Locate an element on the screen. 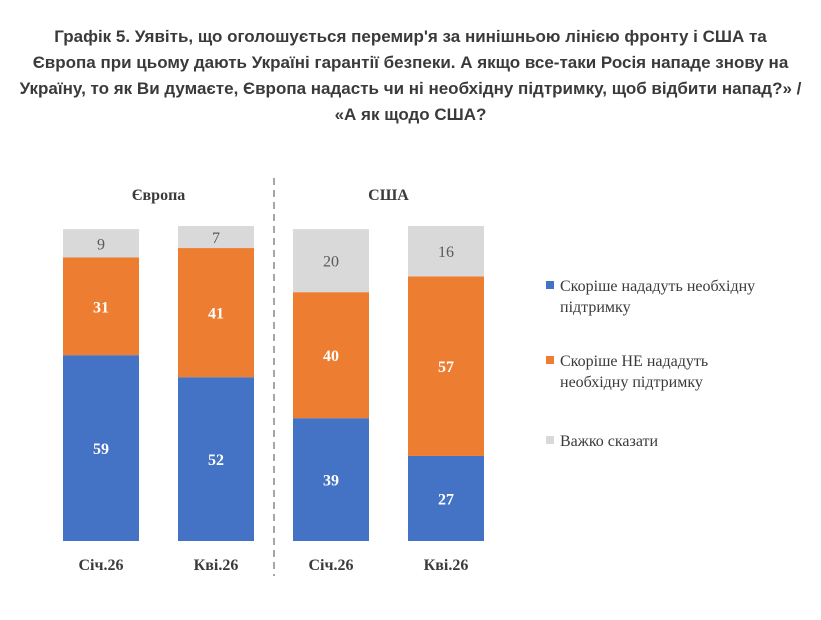 This screenshot has height=620, width=821. bar-segment-s1-c2 is located at coordinates (331, 355).